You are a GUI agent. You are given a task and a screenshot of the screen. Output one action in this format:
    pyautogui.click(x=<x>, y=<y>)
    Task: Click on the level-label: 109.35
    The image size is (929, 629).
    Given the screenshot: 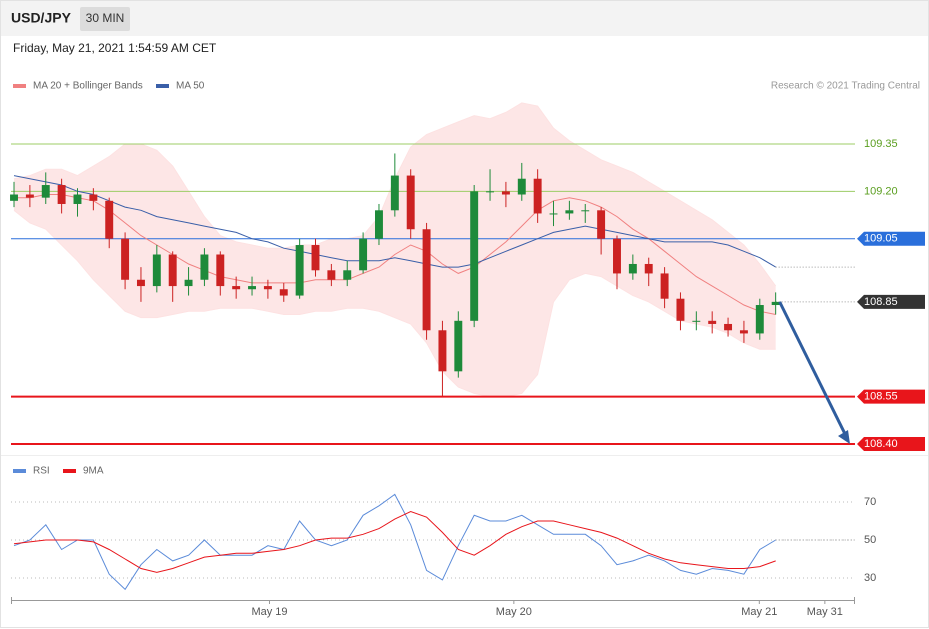 What is the action you would take?
    pyautogui.click(x=881, y=144)
    